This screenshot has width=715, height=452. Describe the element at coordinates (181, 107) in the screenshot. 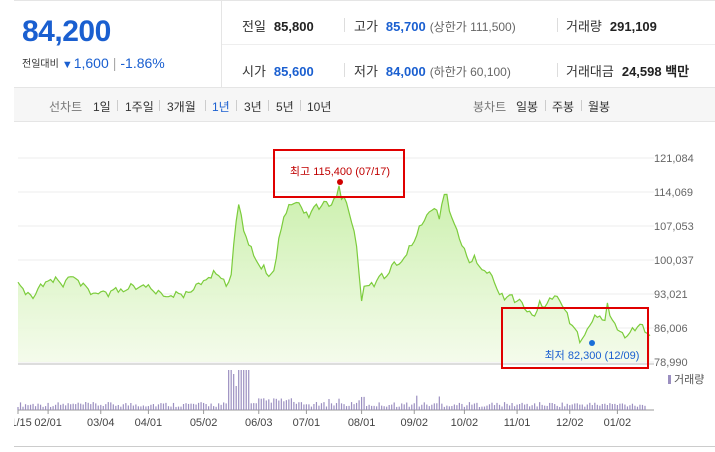

I see `tab-3m: 3개월` at that location.